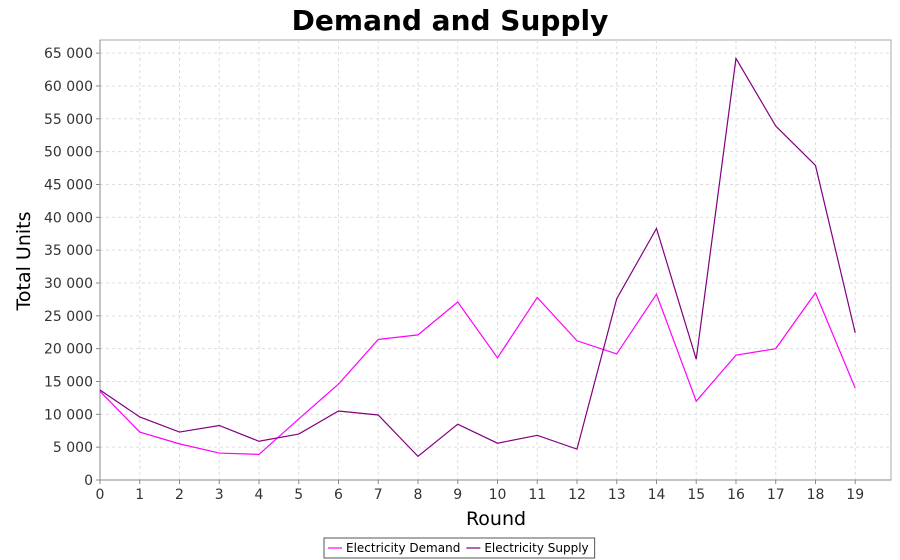 Image resolution: width=900 pixels, height=560 pixels. I want to click on x-tick-label: 17, so click(776, 495).